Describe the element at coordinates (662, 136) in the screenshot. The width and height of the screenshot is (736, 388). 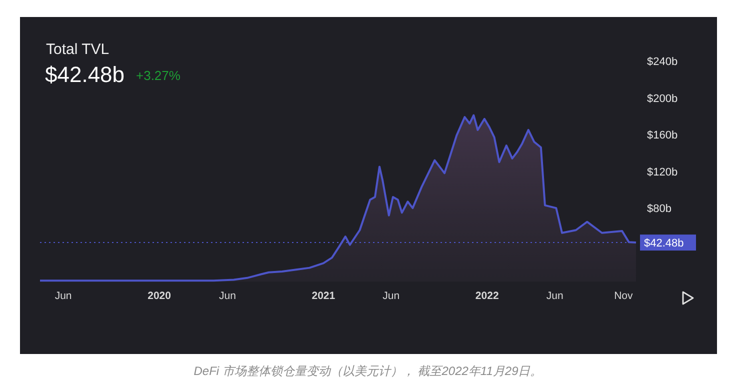
I see `y-tick-label: $160b` at that location.